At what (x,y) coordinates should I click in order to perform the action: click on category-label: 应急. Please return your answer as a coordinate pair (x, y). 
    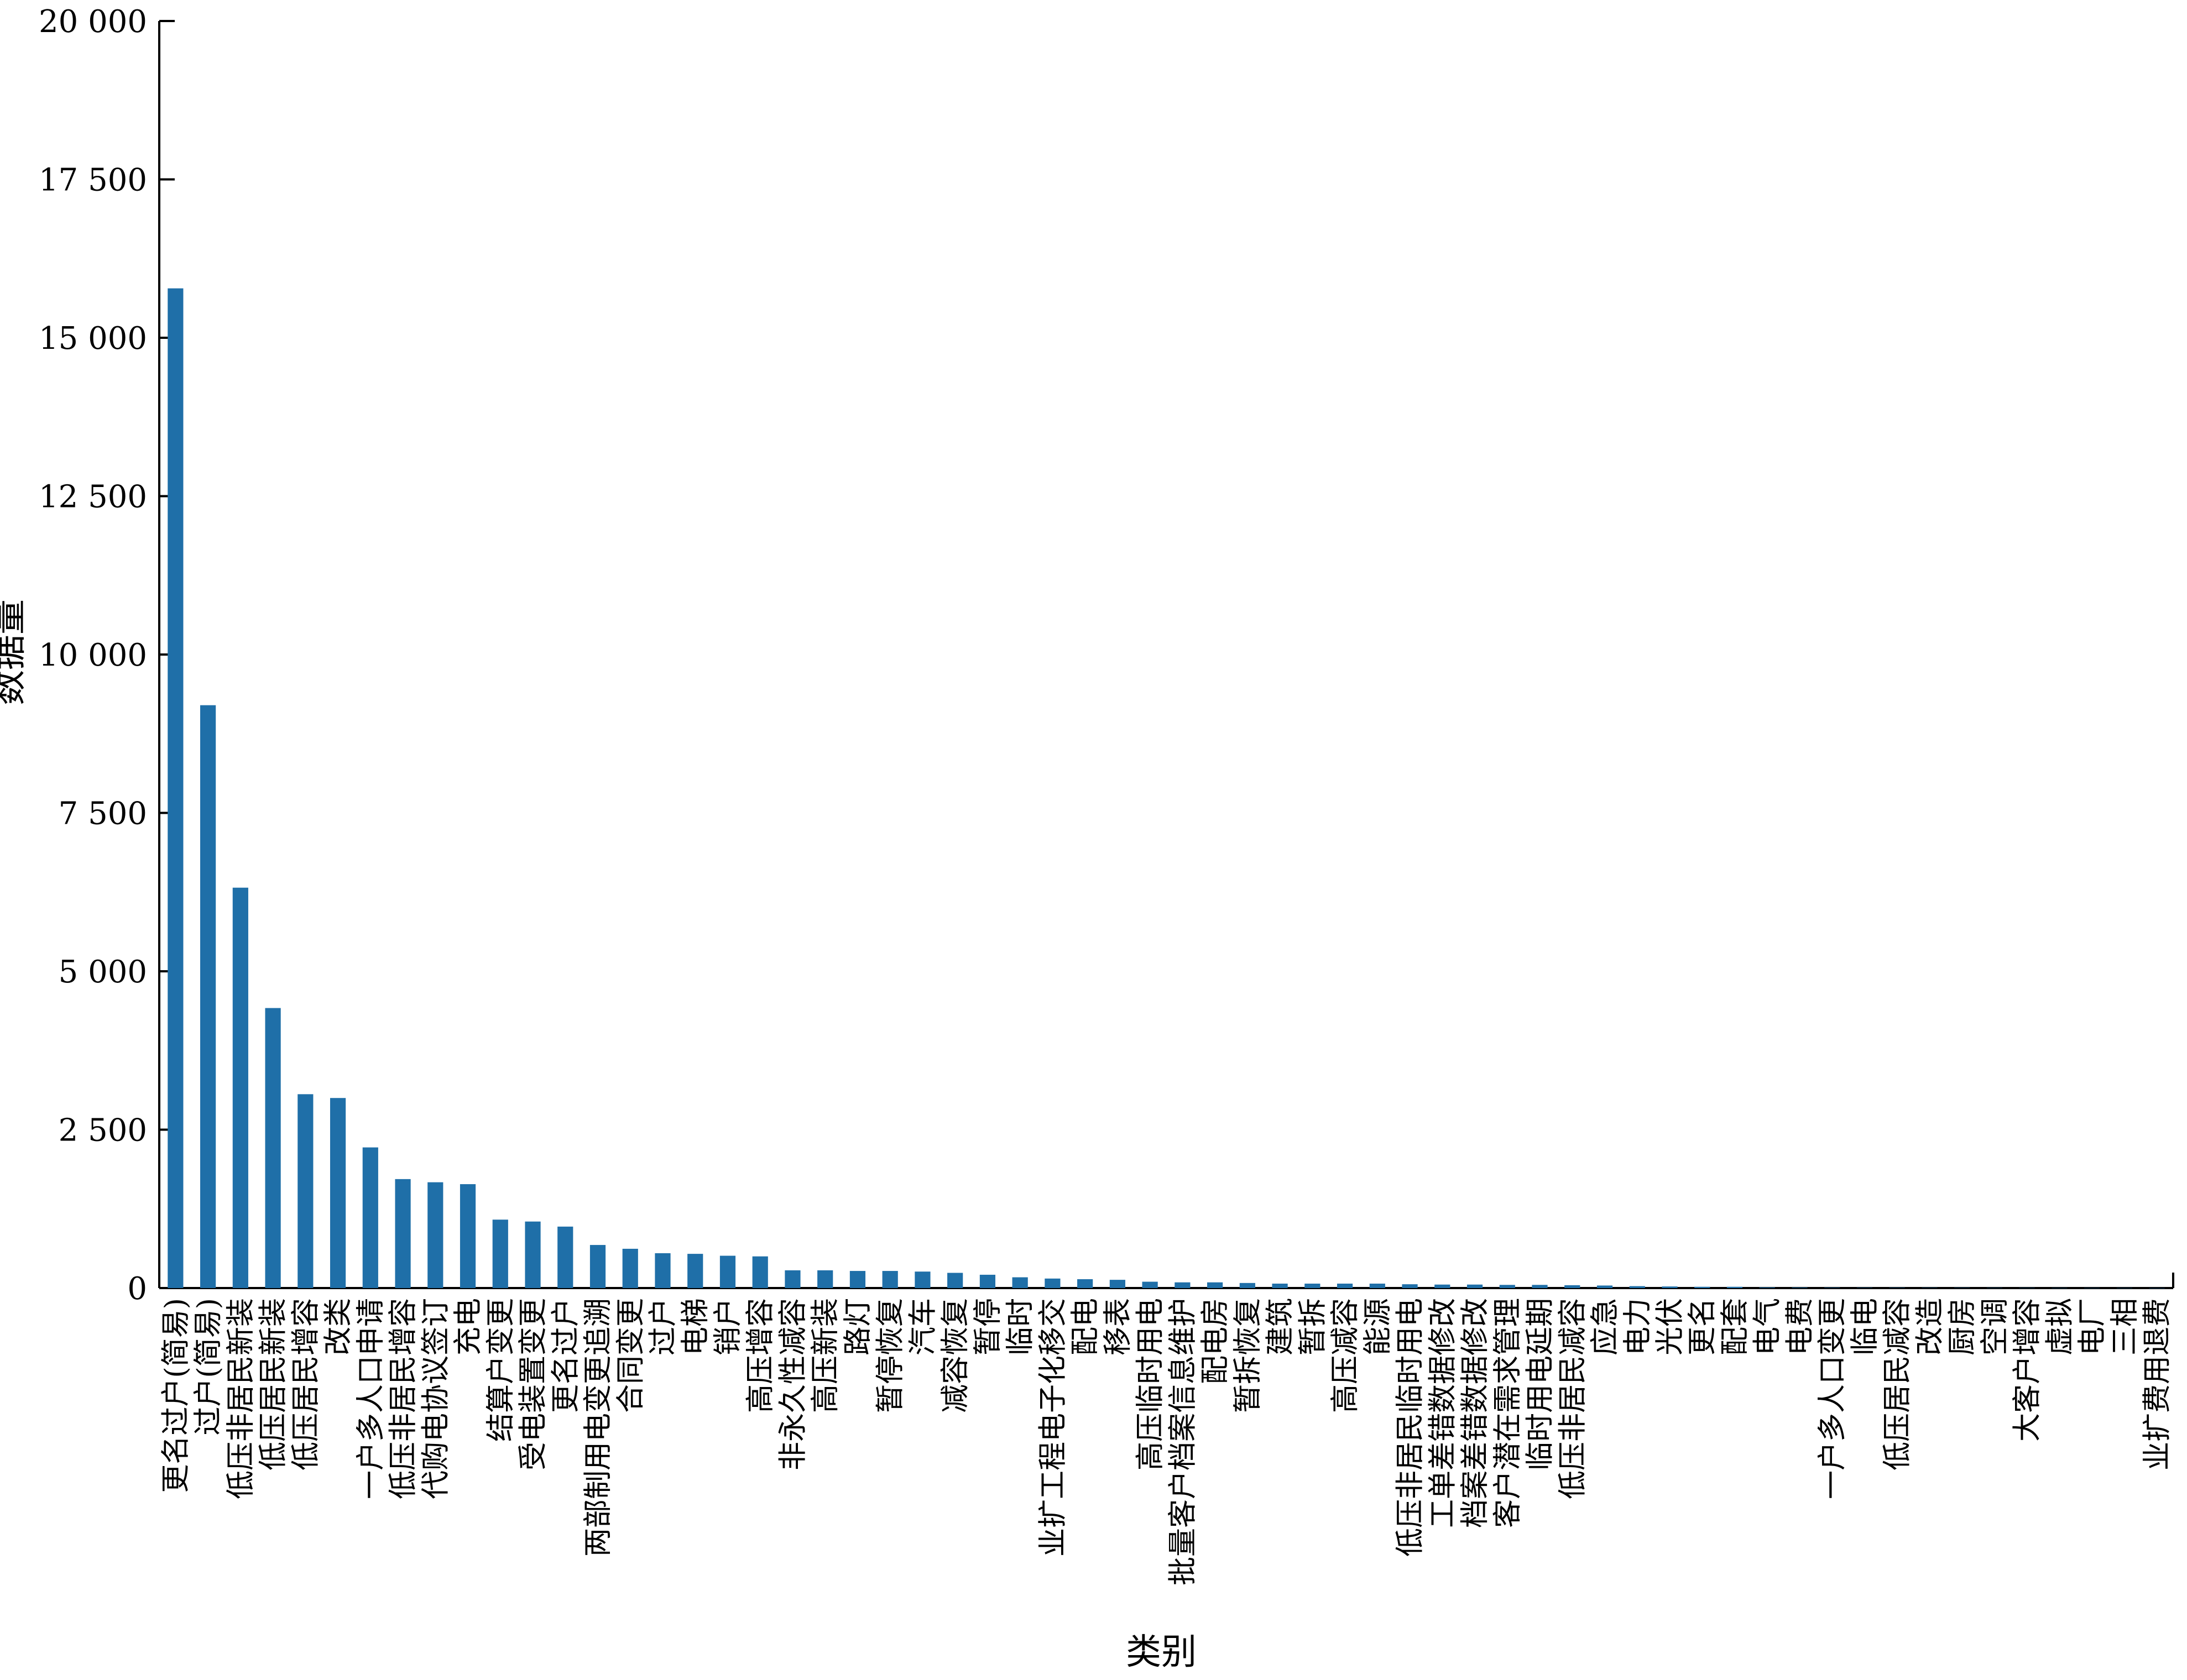
    Looking at the image, I should click on (1605, 1326).